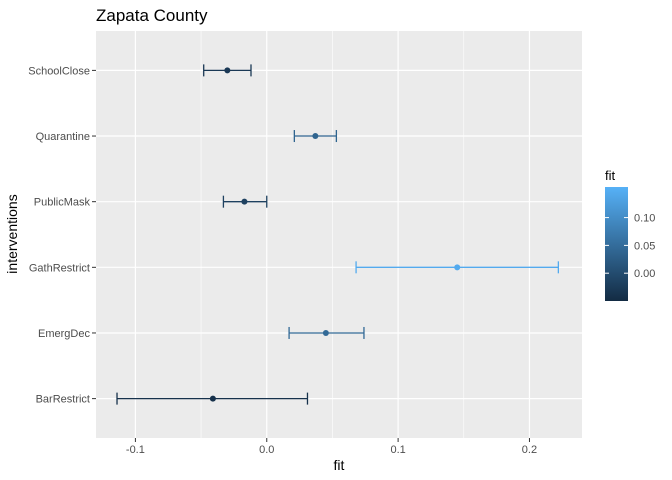  Describe the element at coordinates (152, 15) in the screenshot. I see `chart-title: Zapata County` at that location.